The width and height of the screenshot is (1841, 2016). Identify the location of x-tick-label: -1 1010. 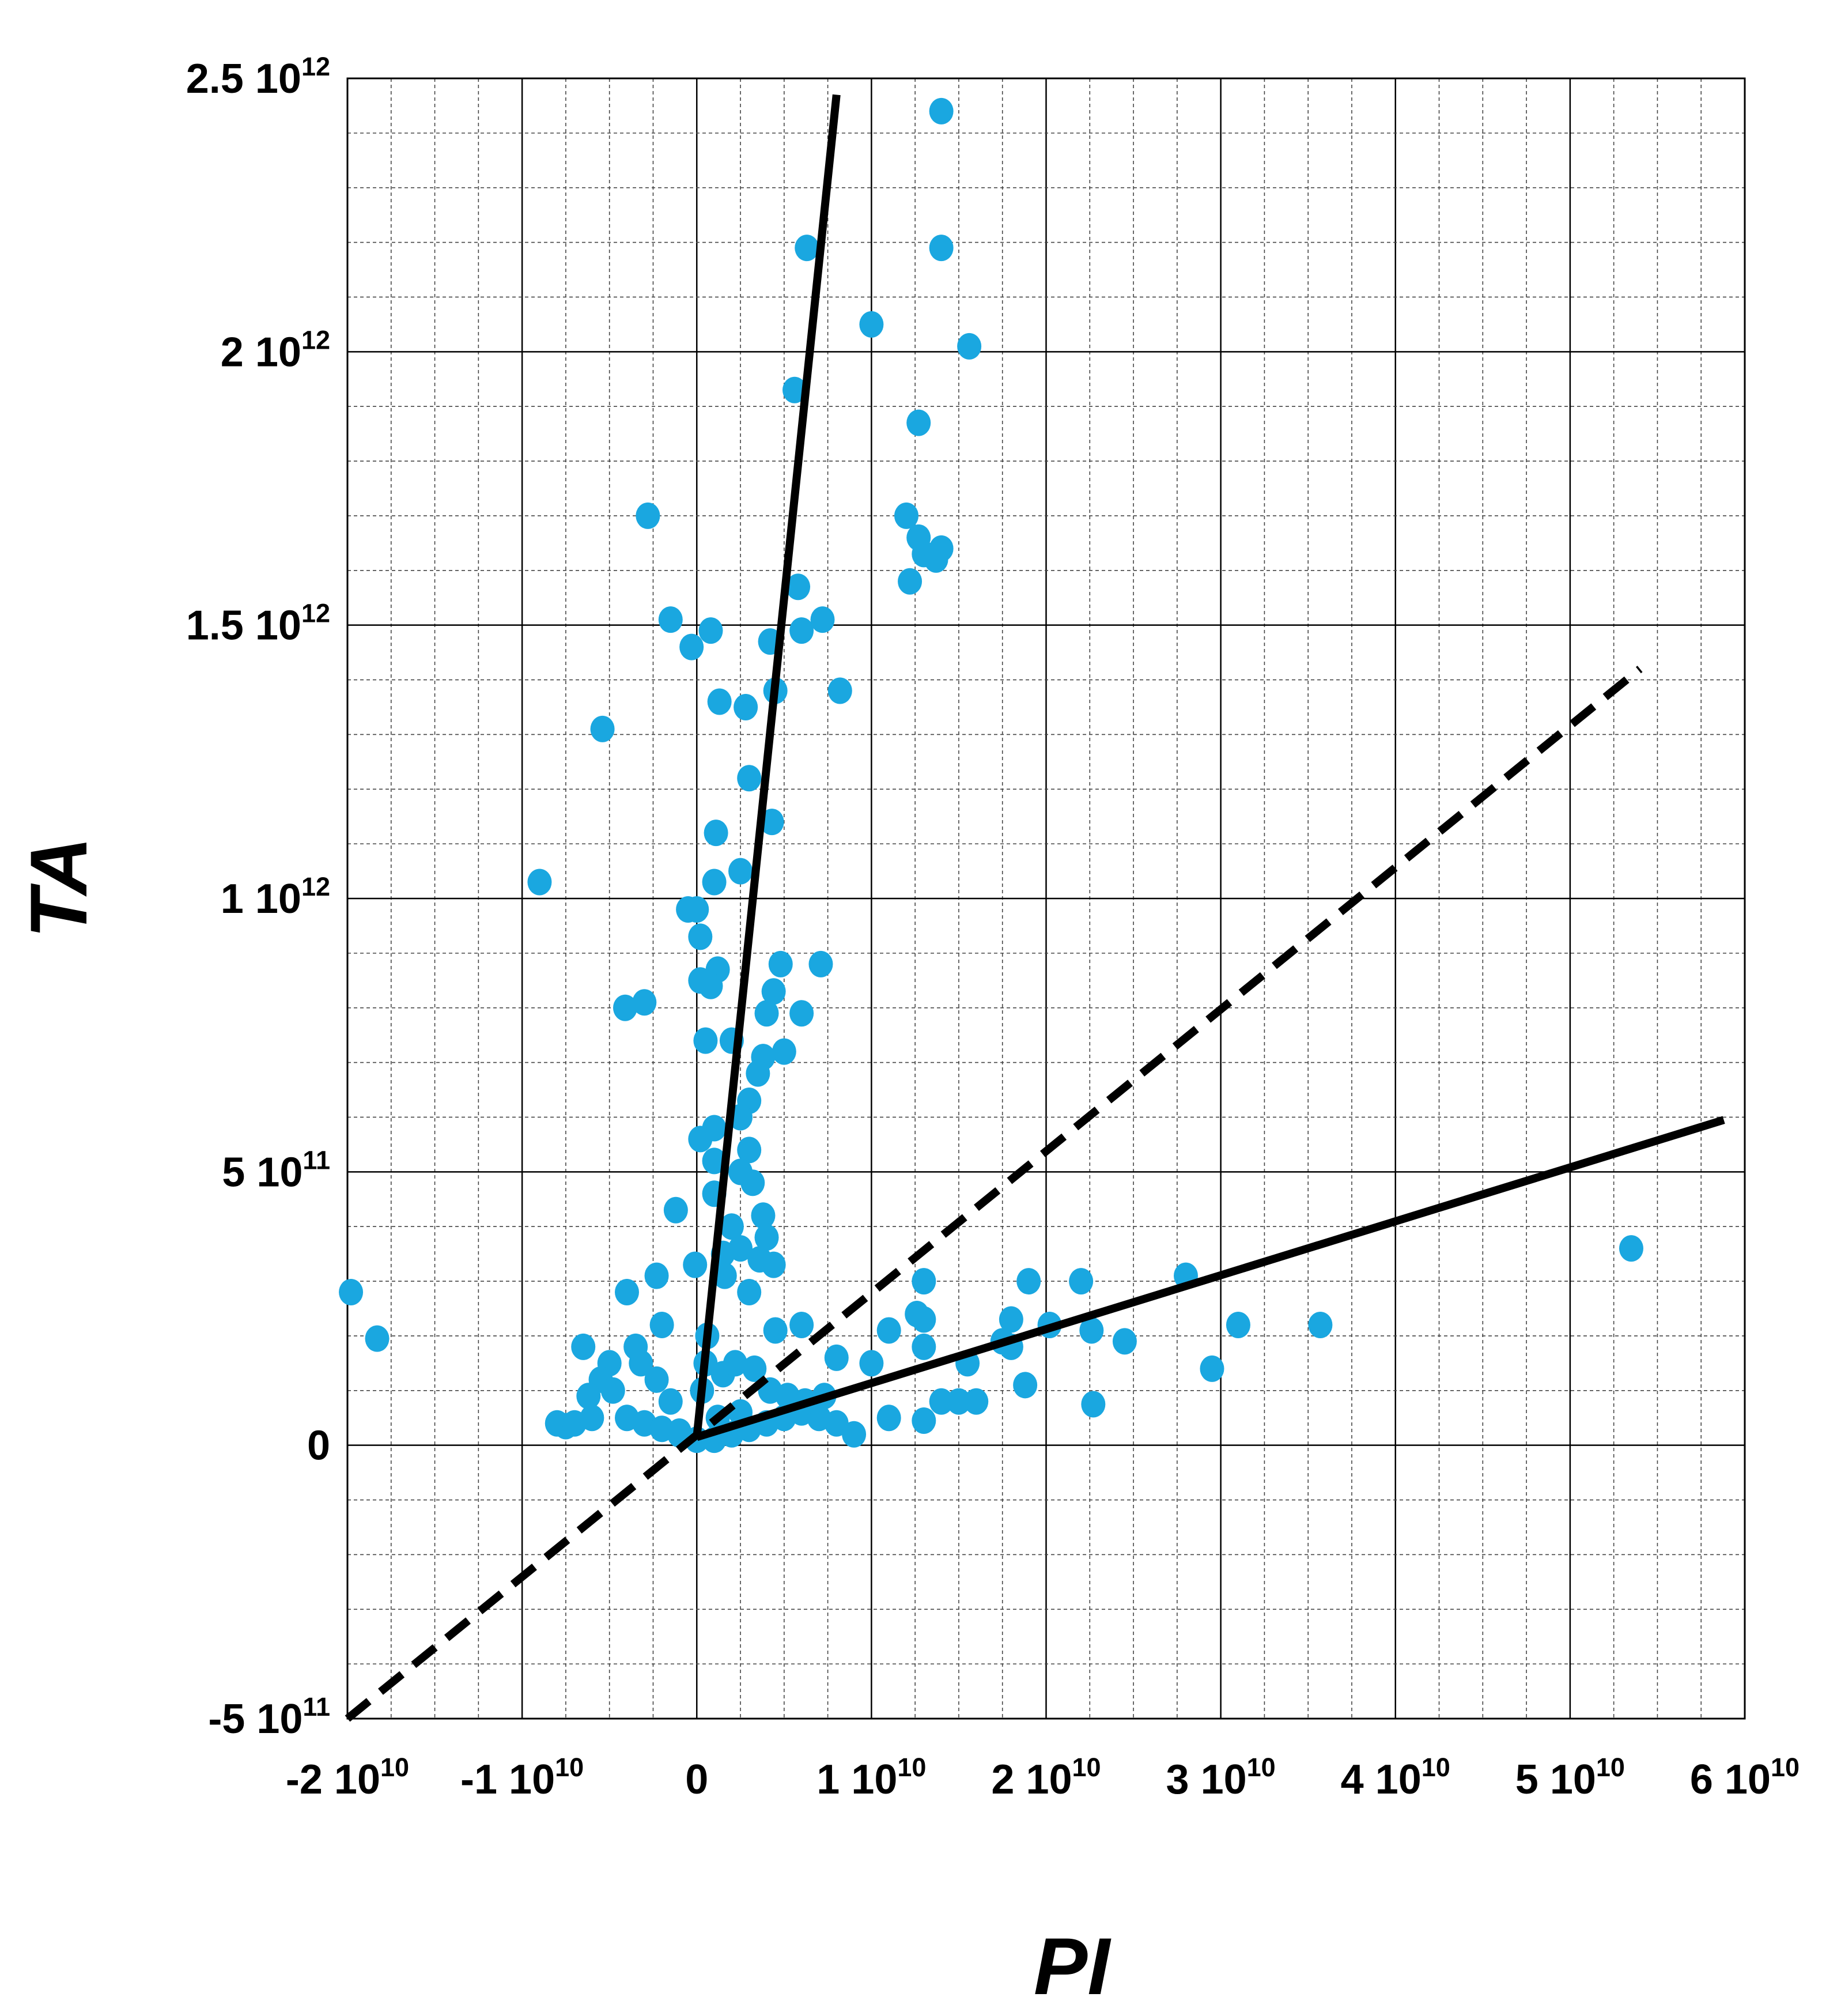
(522, 1778).